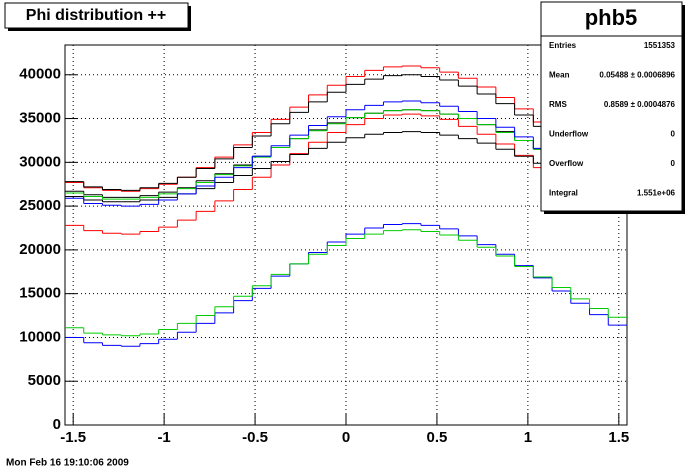 The width and height of the screenshot is (696, 472). What do you see at coordinates (656, 193) in the screenshot?
I see `stats-value: 1.551e+06` at bounding box center [656, 193].